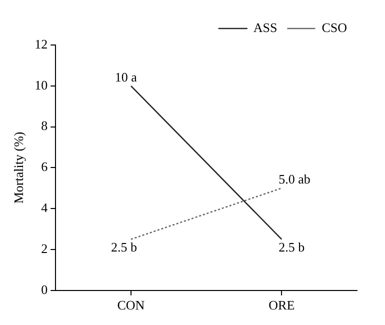 The height and width of the screenshot is (325, 385). I want to click on y-tick-label: 2, so click(44, 248).